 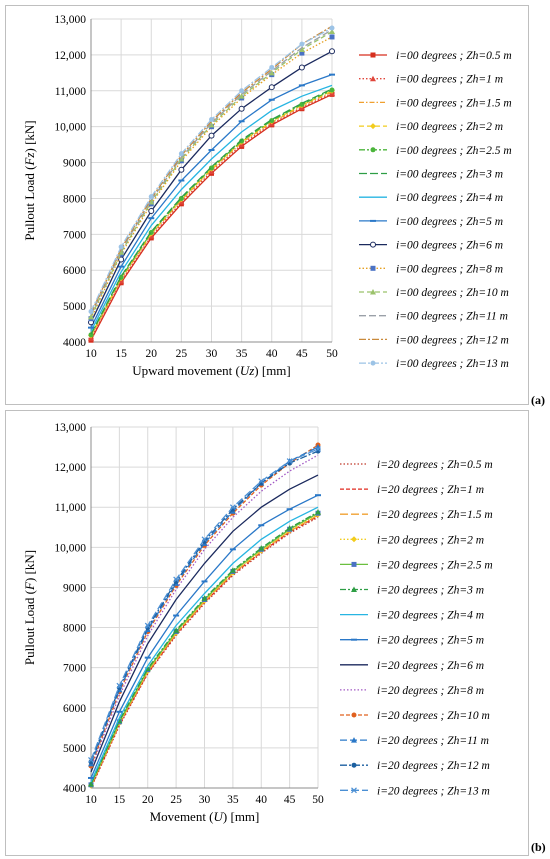 I want to click on legend-entry: i=00 degrees ; Zh=10 m, so click(x=434, y=293).